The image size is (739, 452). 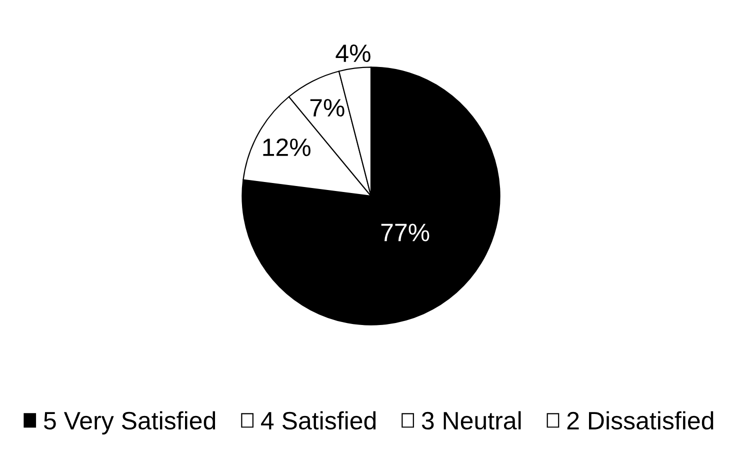 What do you see at coordinates (327, 108) in the screenshot?
I see `data-label: 7%` at bounding box center [327, 108].